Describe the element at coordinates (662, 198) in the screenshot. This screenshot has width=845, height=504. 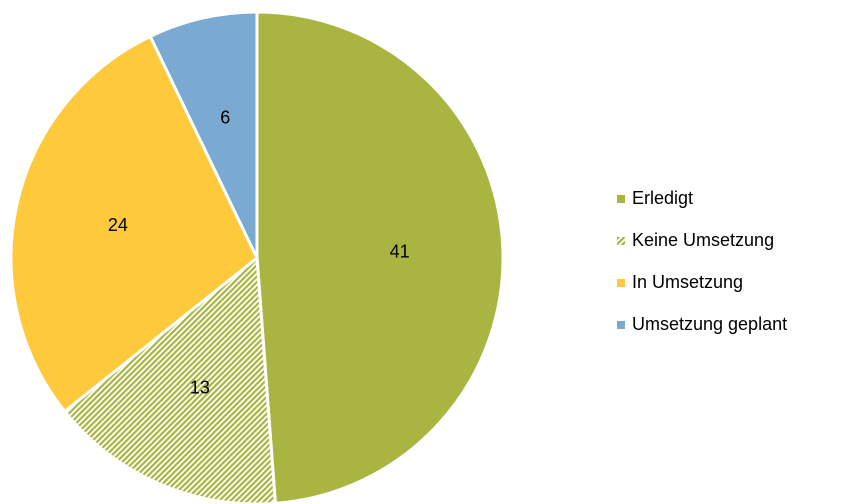
I see `legend-label: Erledigt` at that location.